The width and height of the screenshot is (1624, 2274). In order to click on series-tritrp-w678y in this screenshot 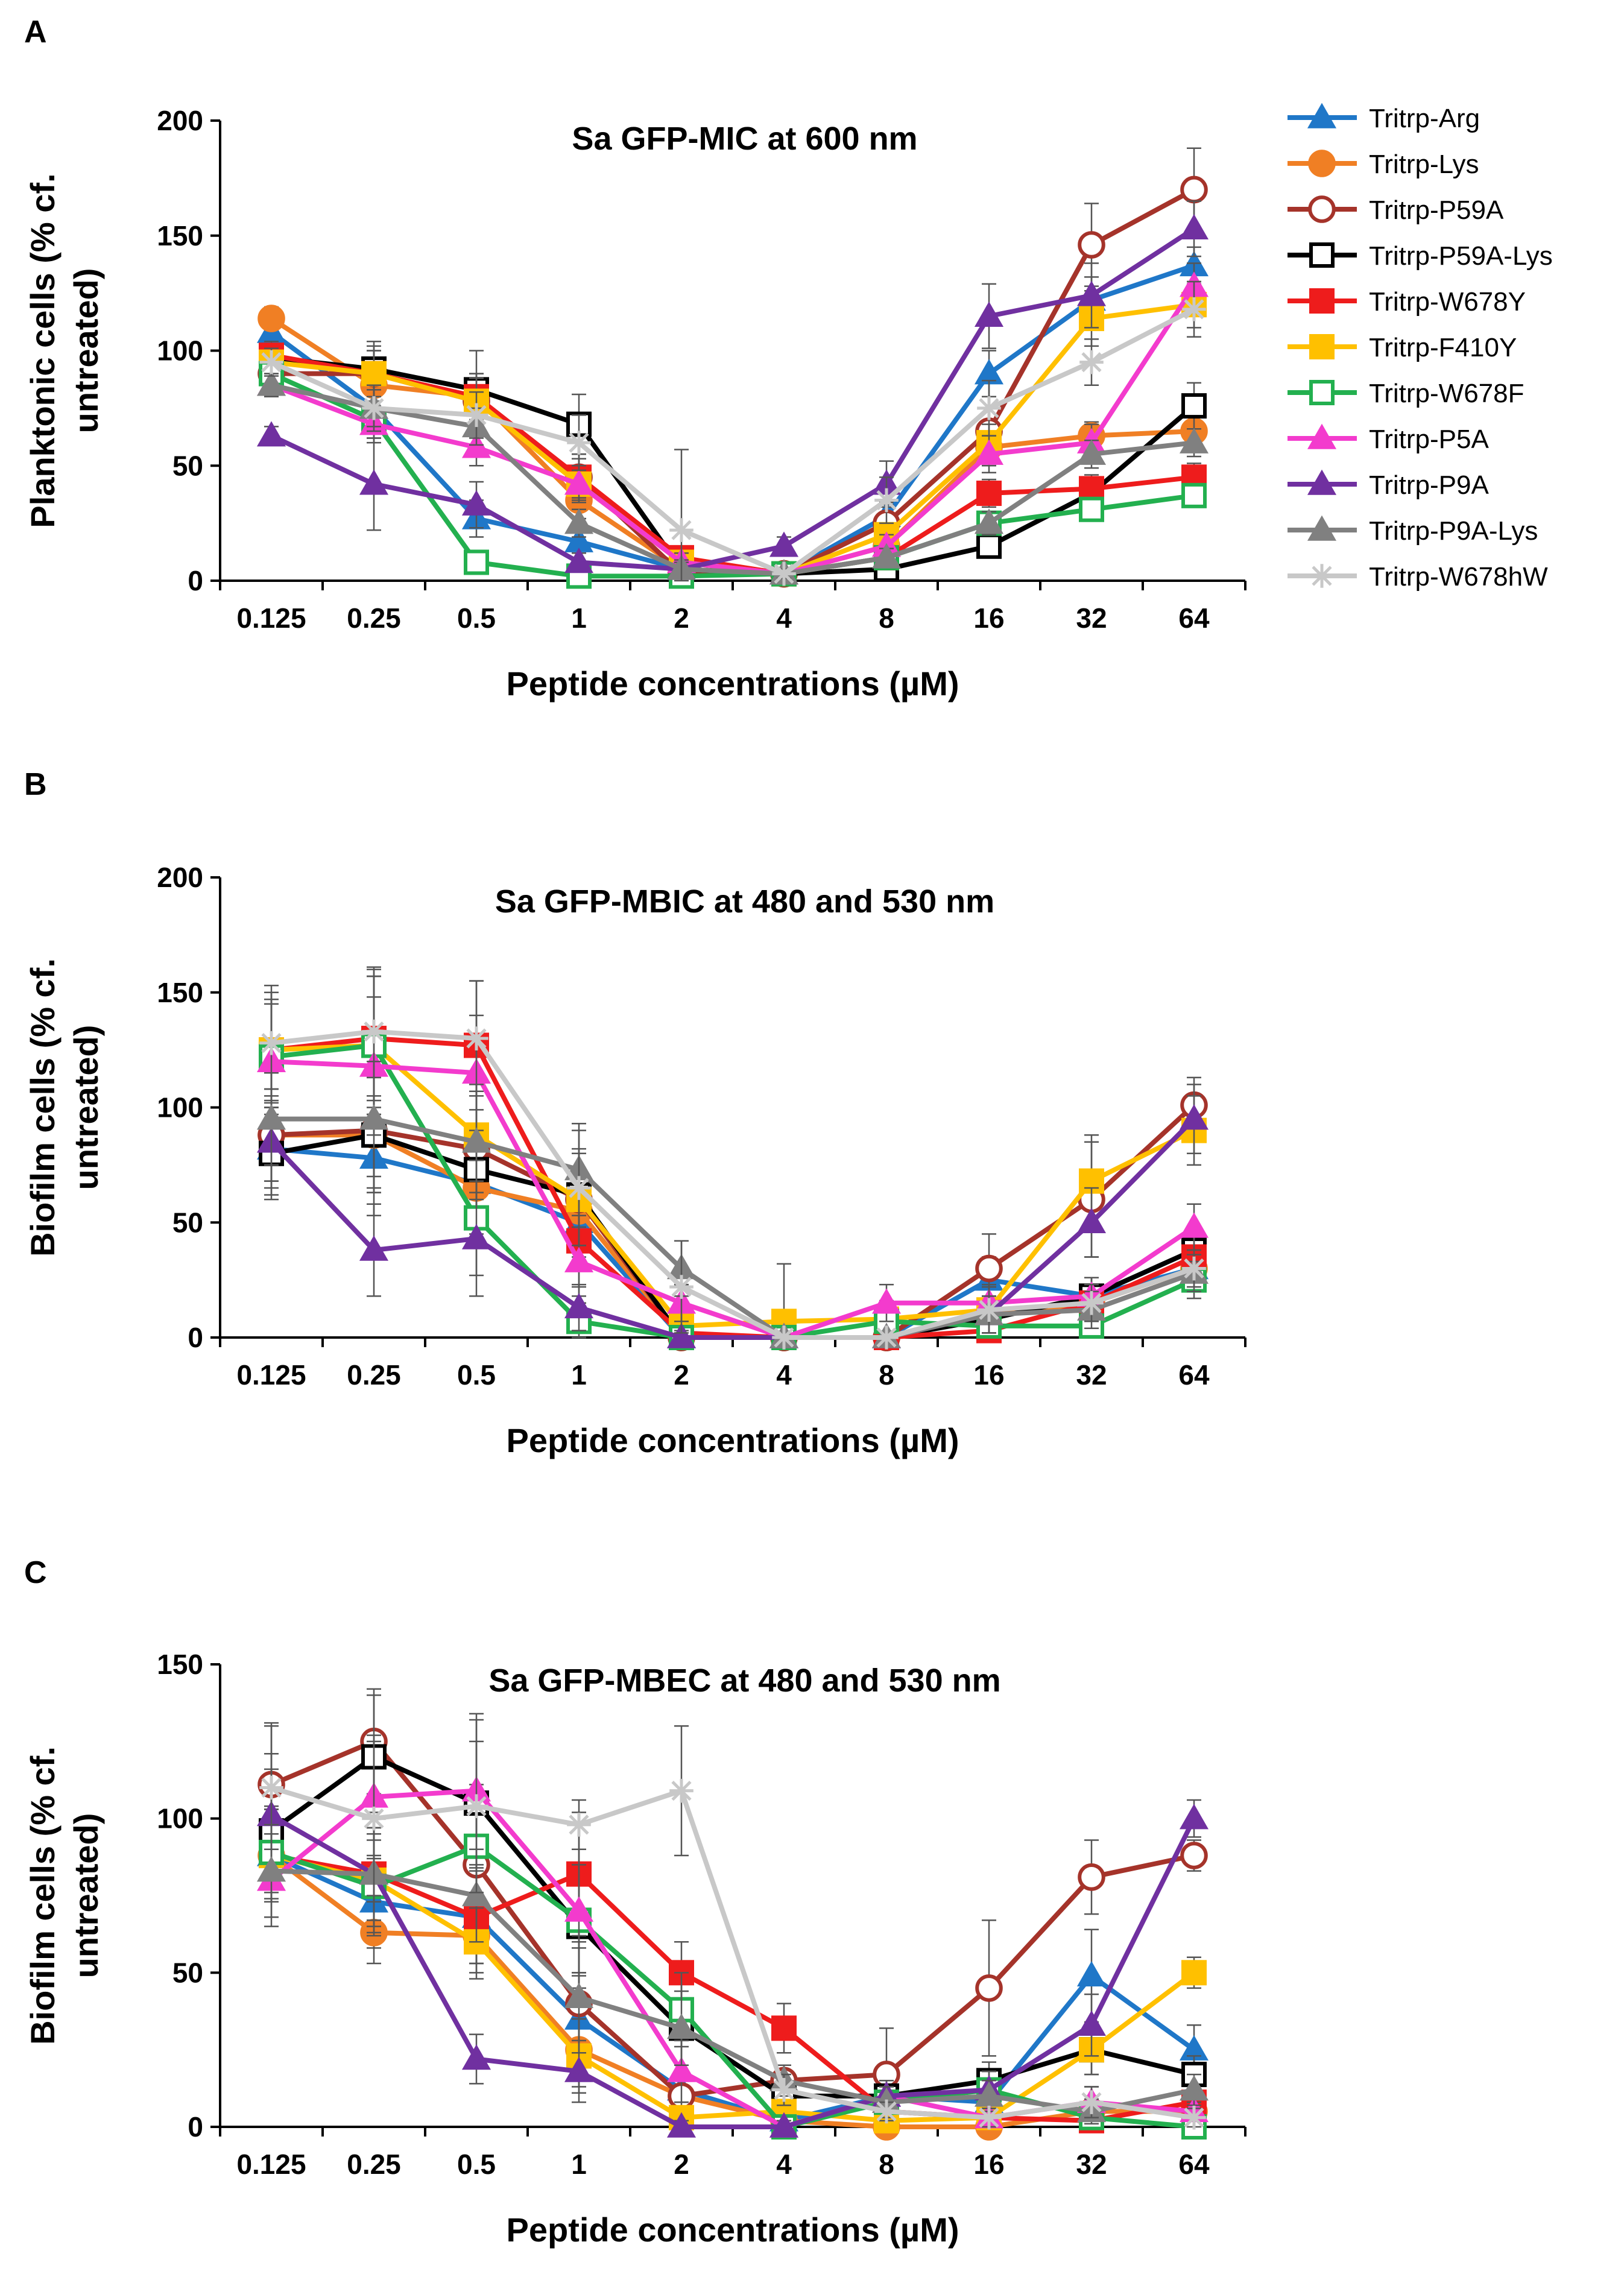, I will do `click(733, 1970)`.